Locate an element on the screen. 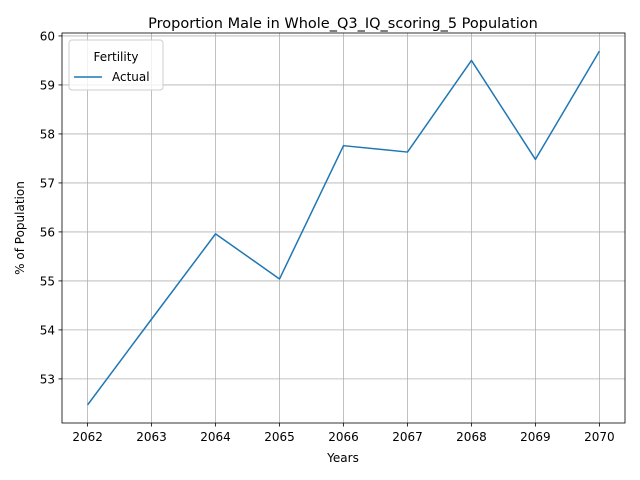 The height and width of the screenshot is (480, 640). x-tick-label: 2062 is located at coordinates (87, 437).